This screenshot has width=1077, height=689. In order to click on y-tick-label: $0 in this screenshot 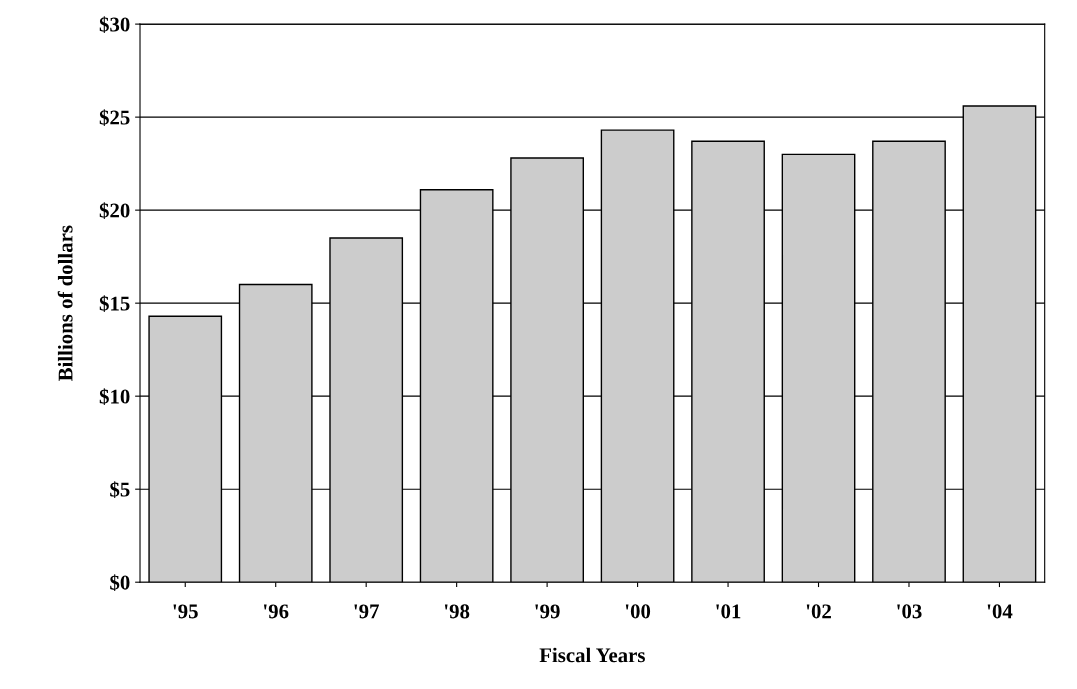, I will do `click(120, 583)`.